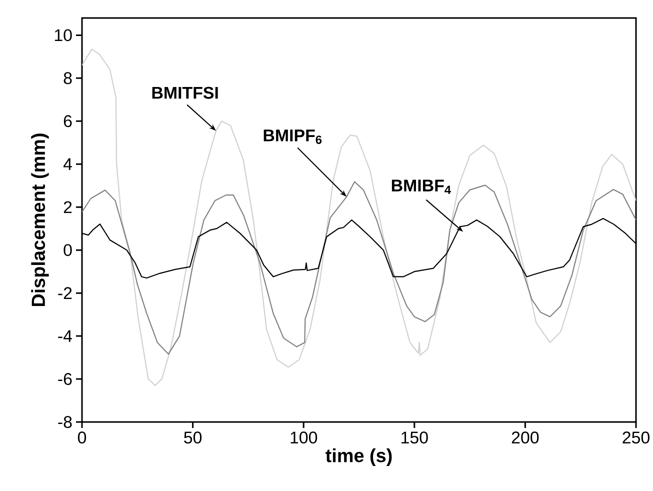  What do you see at coordinates (293, 137) in the screenshot?
I see `annotation: BMIPF$_{6}$` at bounding box center [293, 137].